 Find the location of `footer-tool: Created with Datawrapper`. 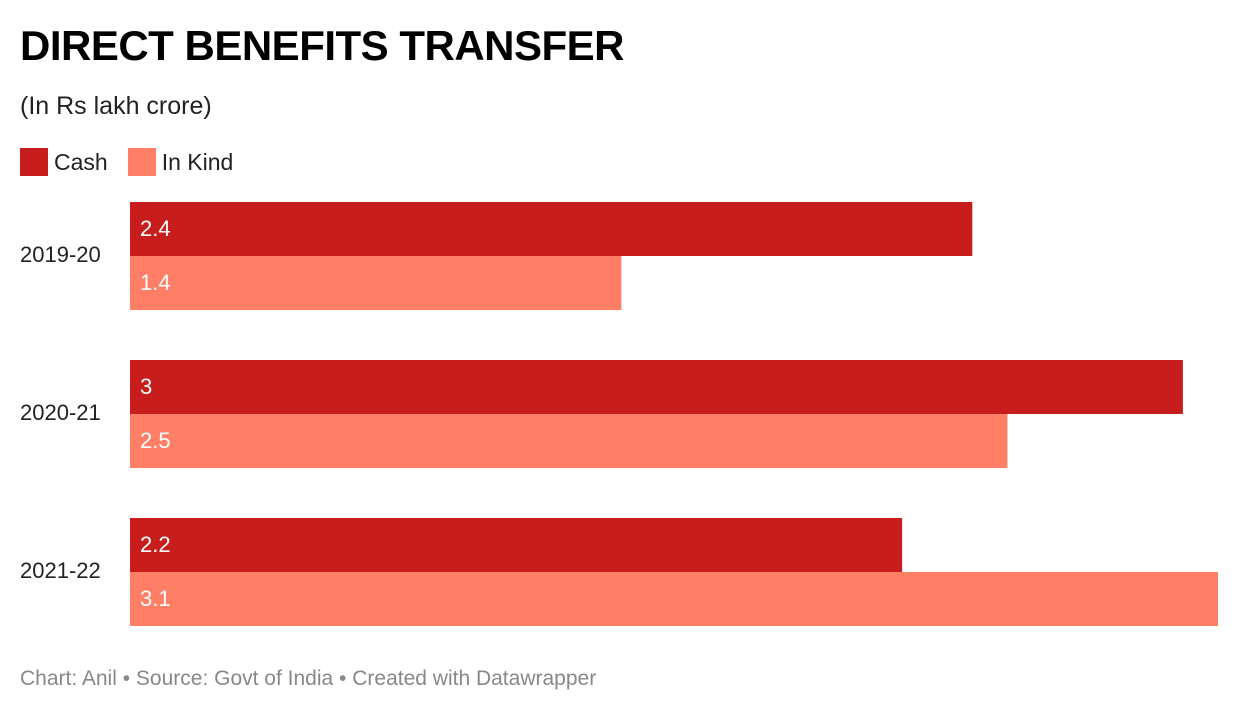

footer-tool: Created with Datawrapper is located at coordinates (474, 678).